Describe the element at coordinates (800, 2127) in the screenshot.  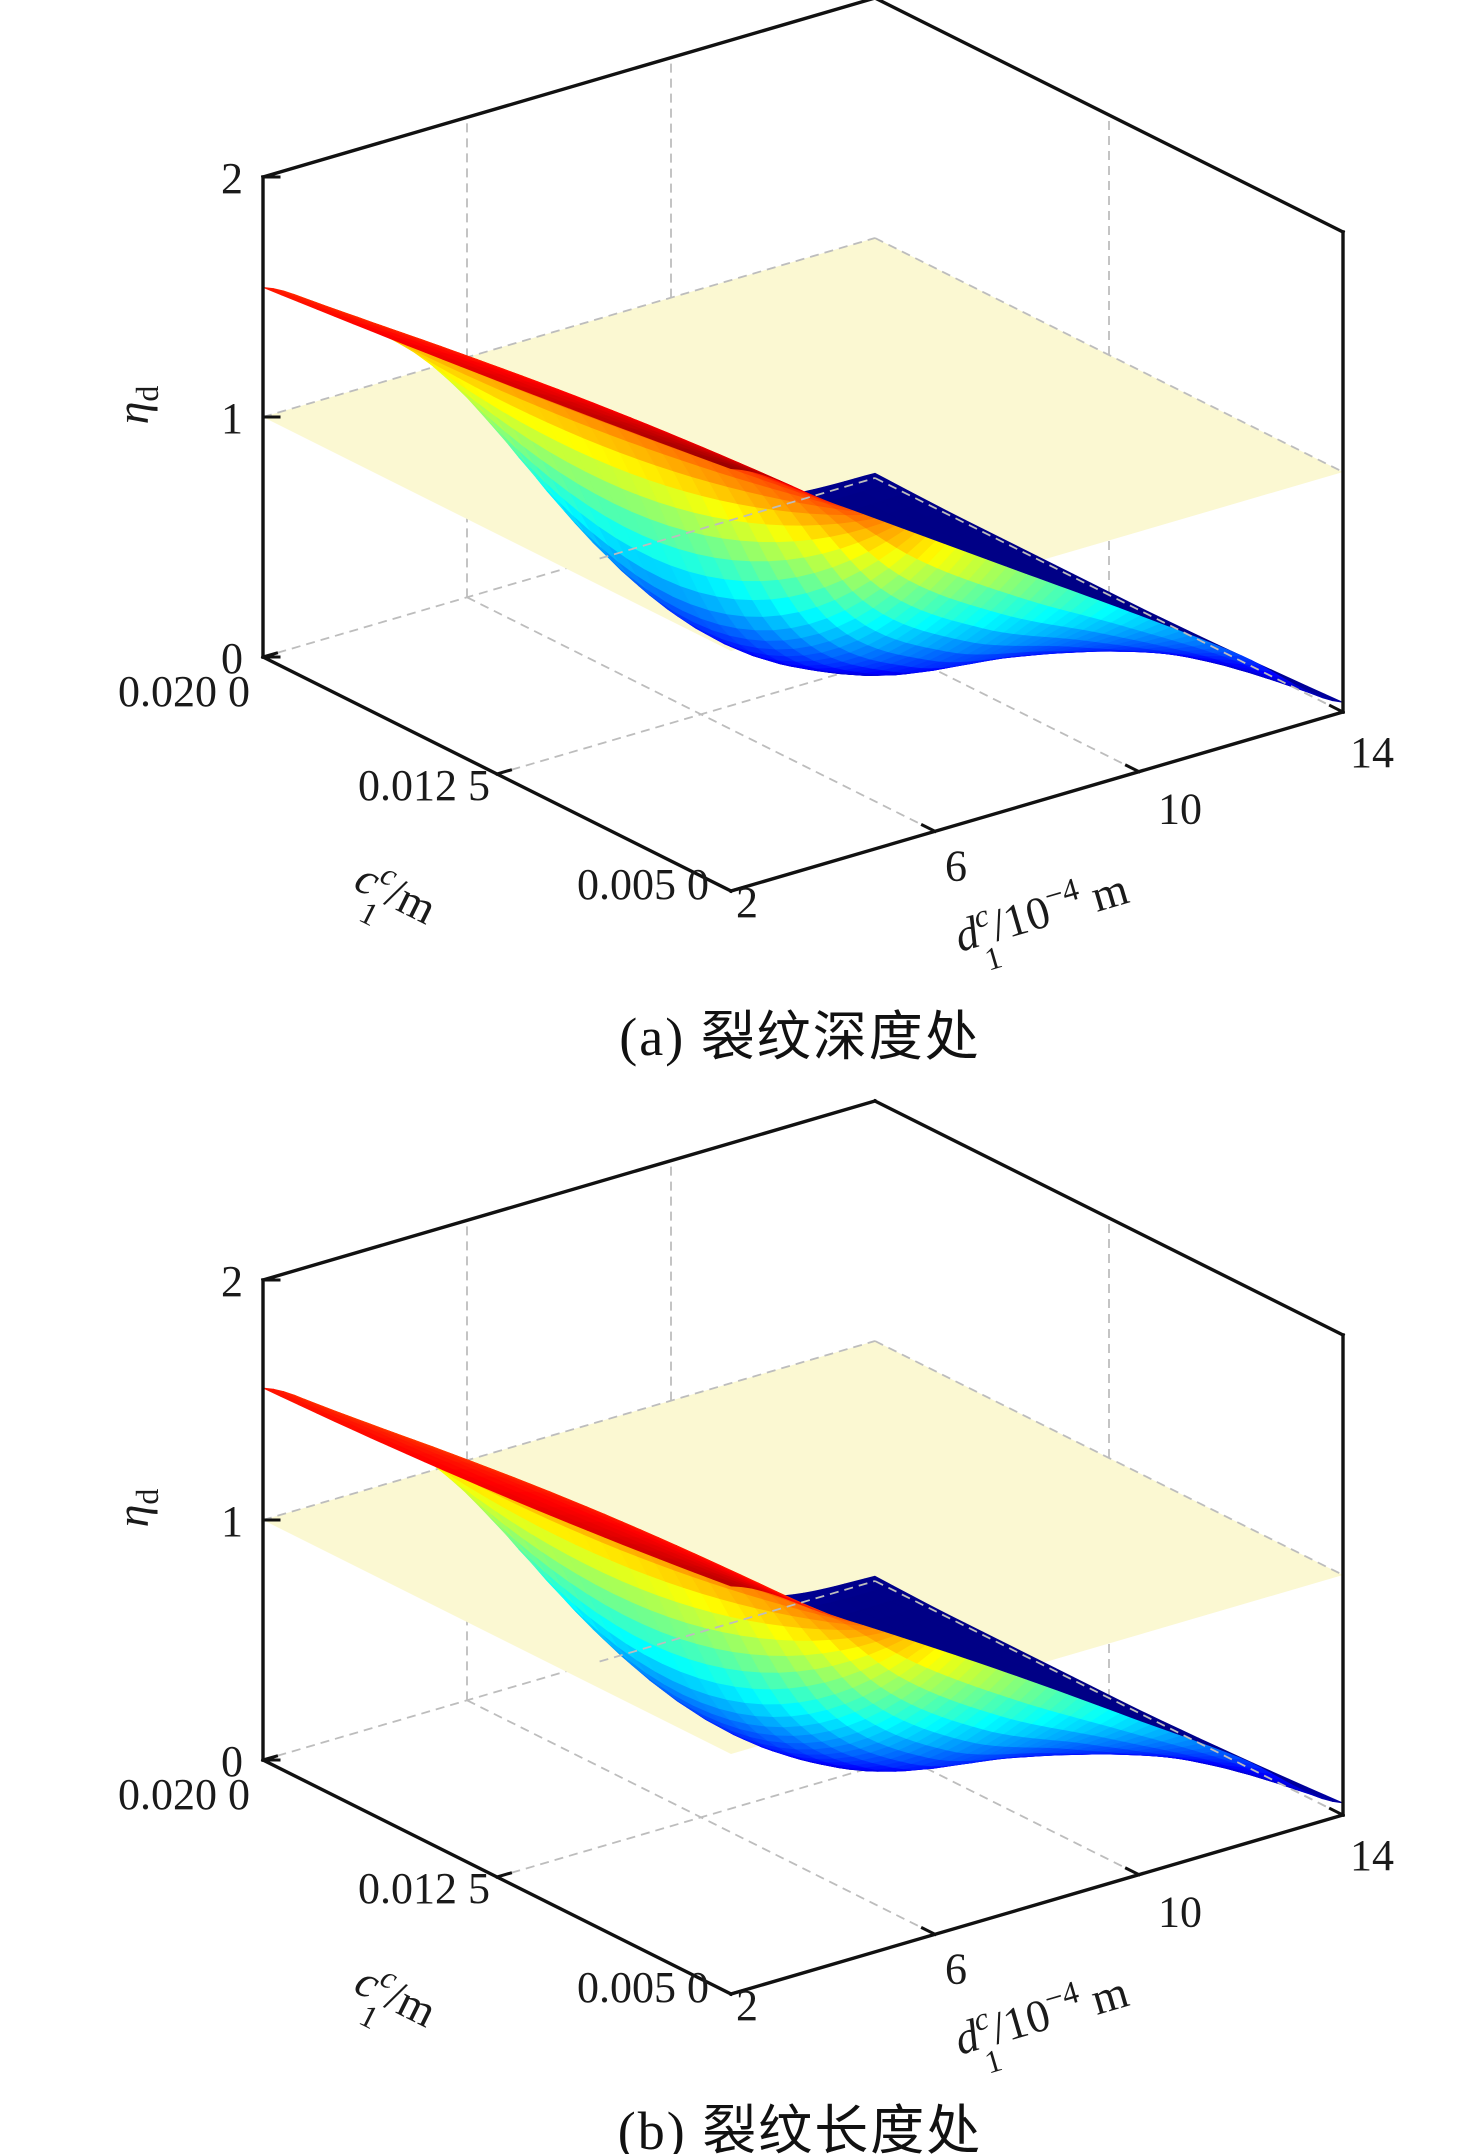
I see `caption-plot-b: (b) 裂纹长度处` at that location.